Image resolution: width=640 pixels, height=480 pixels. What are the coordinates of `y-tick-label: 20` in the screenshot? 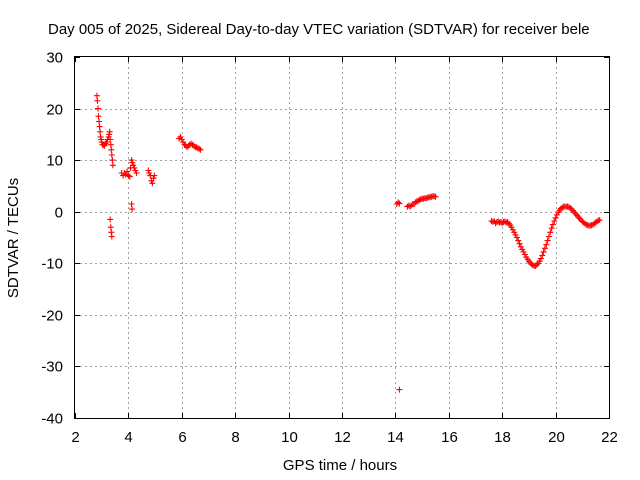 It's located at (54, 110).